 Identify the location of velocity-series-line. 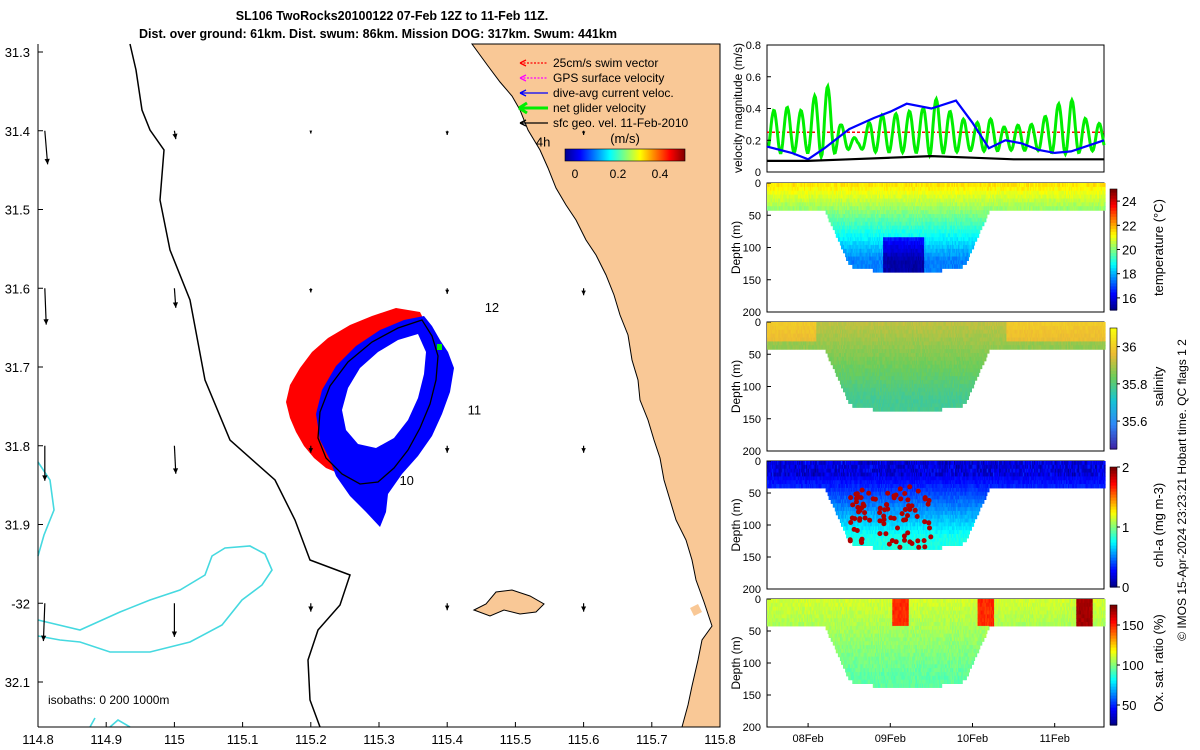
(936, 122).